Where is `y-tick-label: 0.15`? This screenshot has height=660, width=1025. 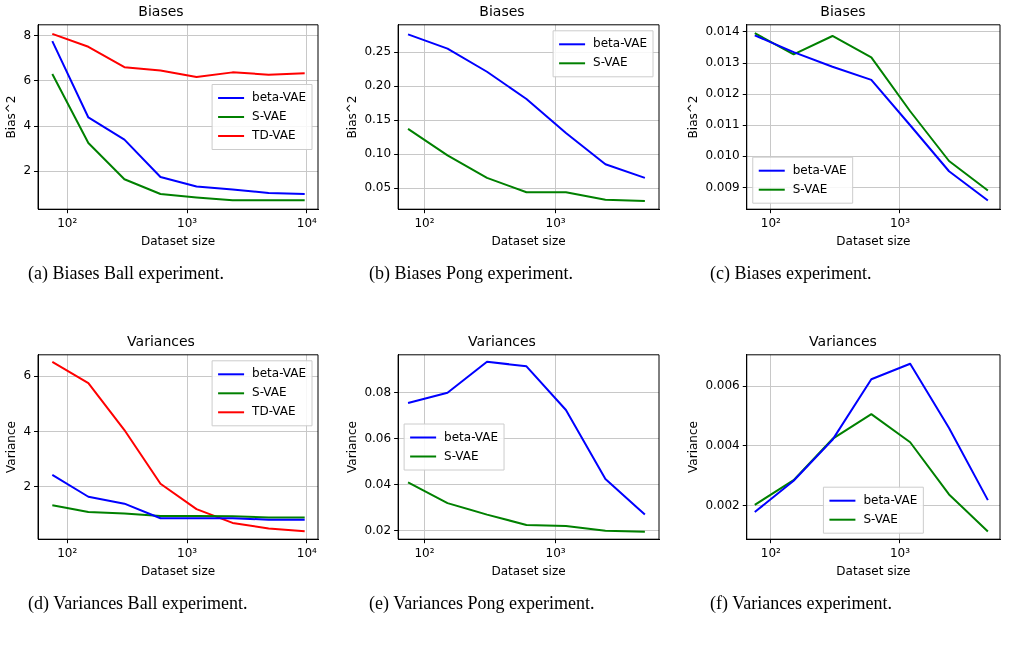
y-tick-label: 0.15 is located at coordinates (378, 119).